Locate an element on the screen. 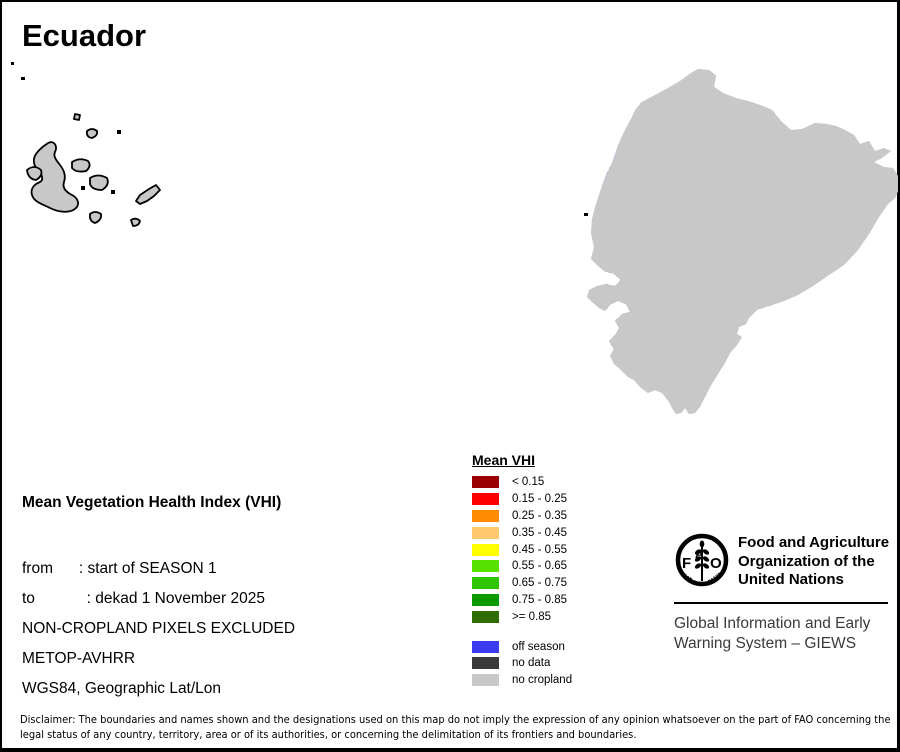  island-espanola is located at coordinates (135, 222).